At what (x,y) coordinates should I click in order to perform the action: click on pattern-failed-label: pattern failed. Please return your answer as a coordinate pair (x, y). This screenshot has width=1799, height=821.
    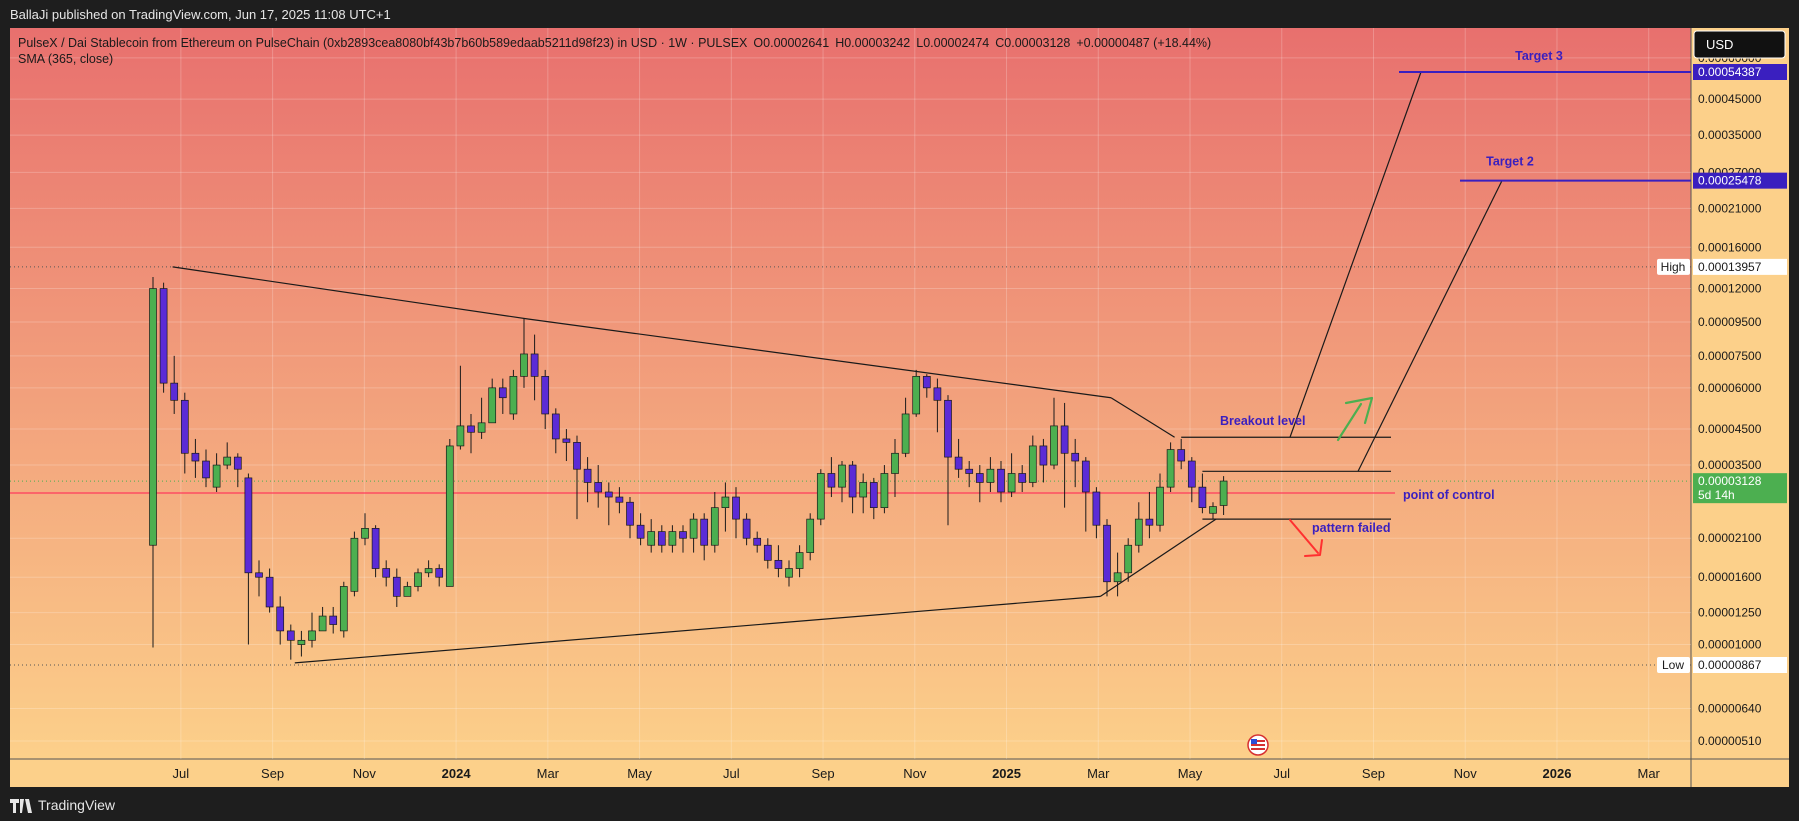
    Looking at the image, I should click on (1351, 528).